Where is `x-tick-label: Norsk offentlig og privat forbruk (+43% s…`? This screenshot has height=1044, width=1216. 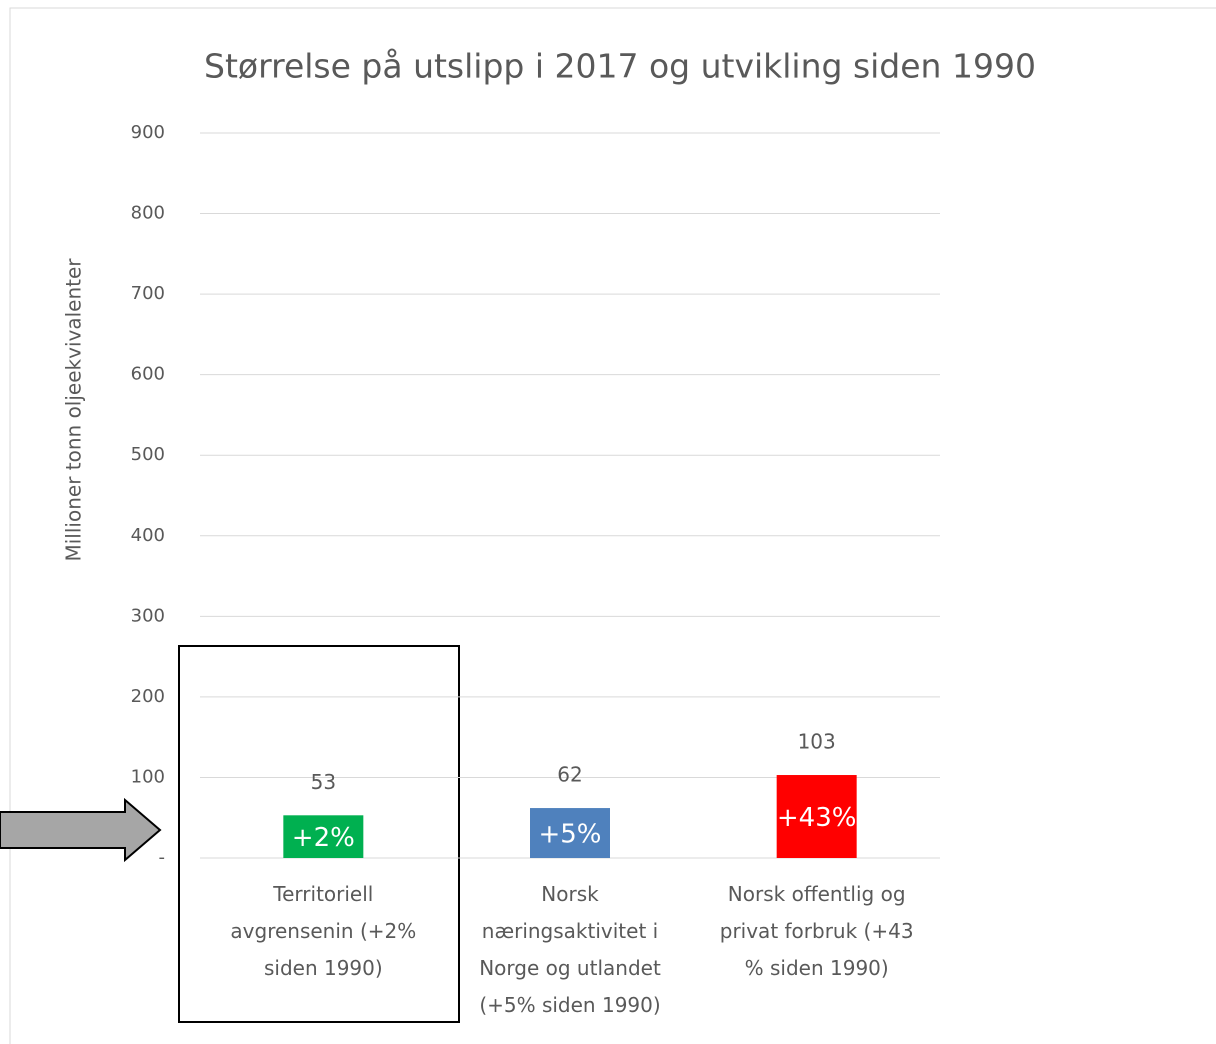
x-tick-label: Norsk offentlig og privat forbruk (+43% s… is located at coordinates (817, 931).